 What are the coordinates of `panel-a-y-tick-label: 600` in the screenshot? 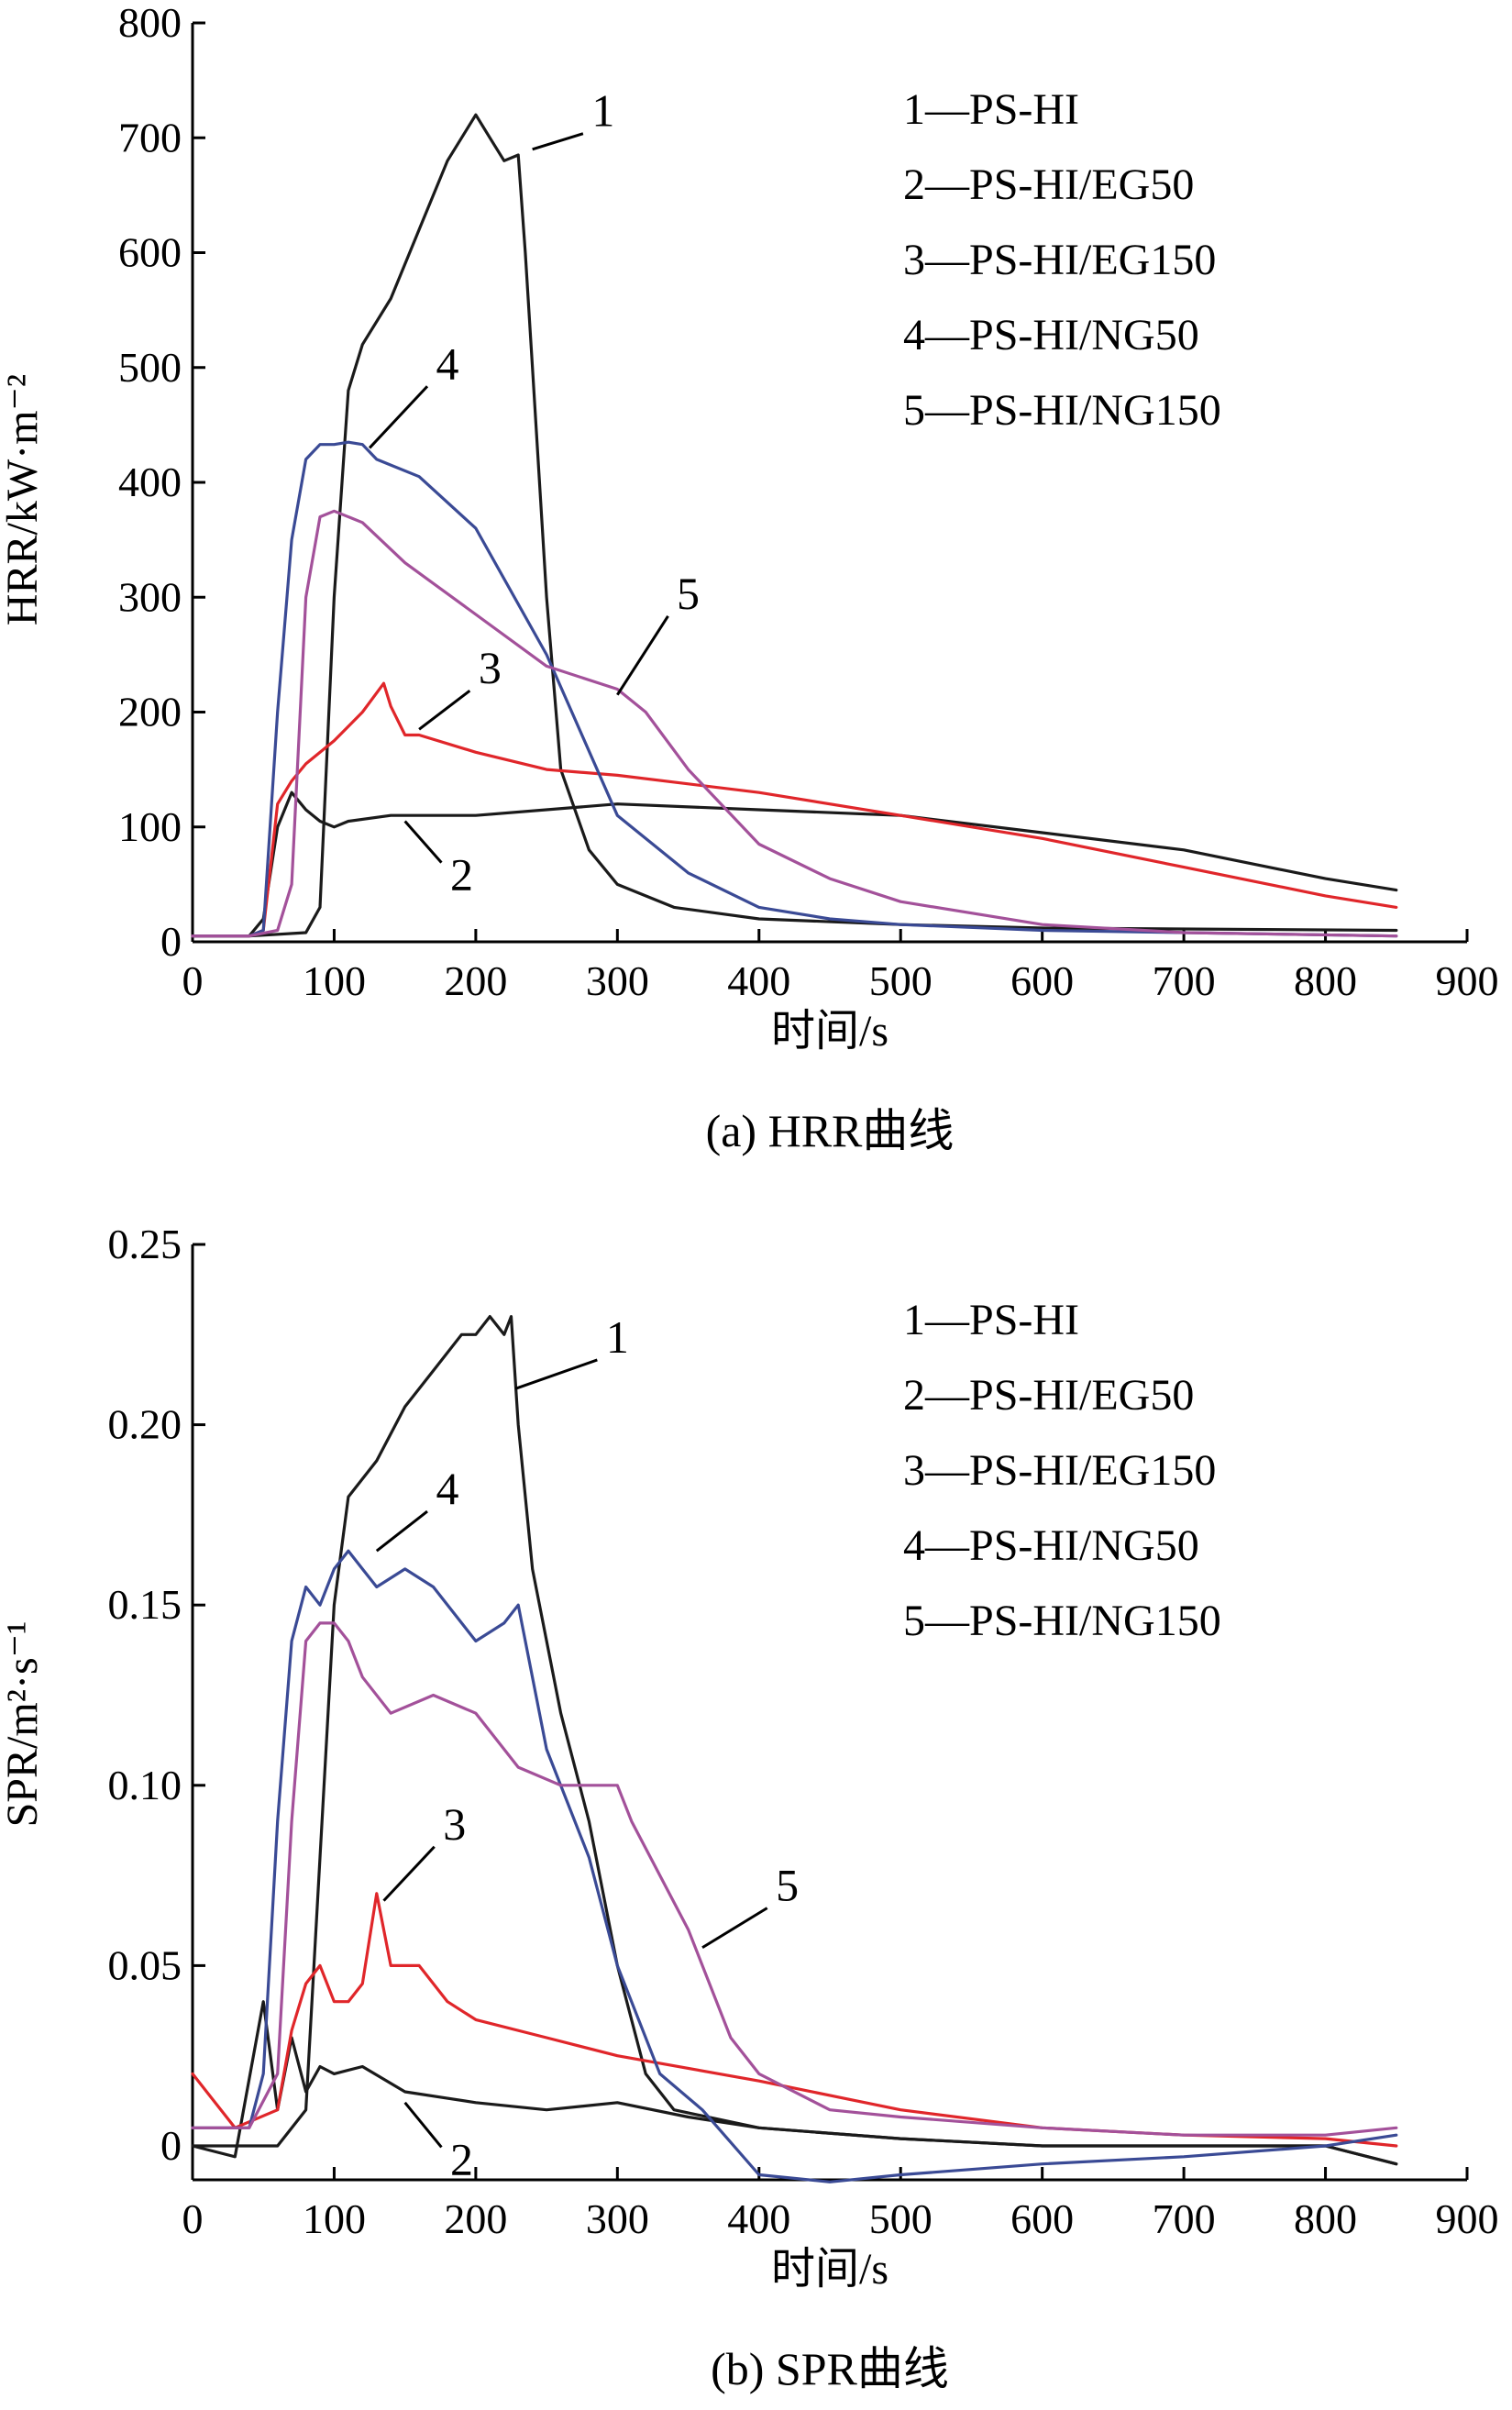 It's located at (150, 252).